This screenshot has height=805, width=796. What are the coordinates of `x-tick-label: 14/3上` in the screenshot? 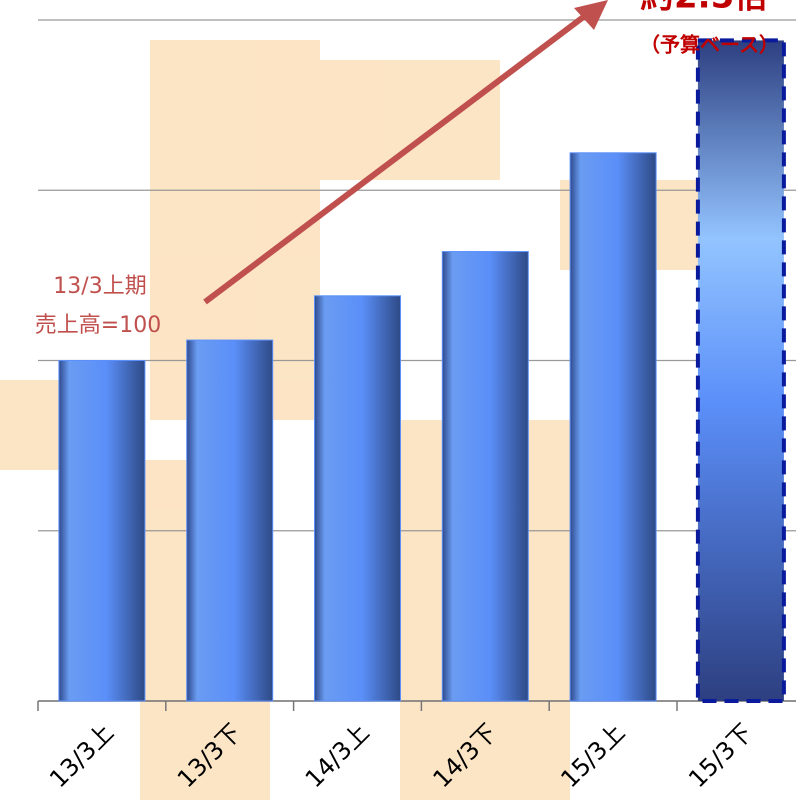 It's located at (337, 755).